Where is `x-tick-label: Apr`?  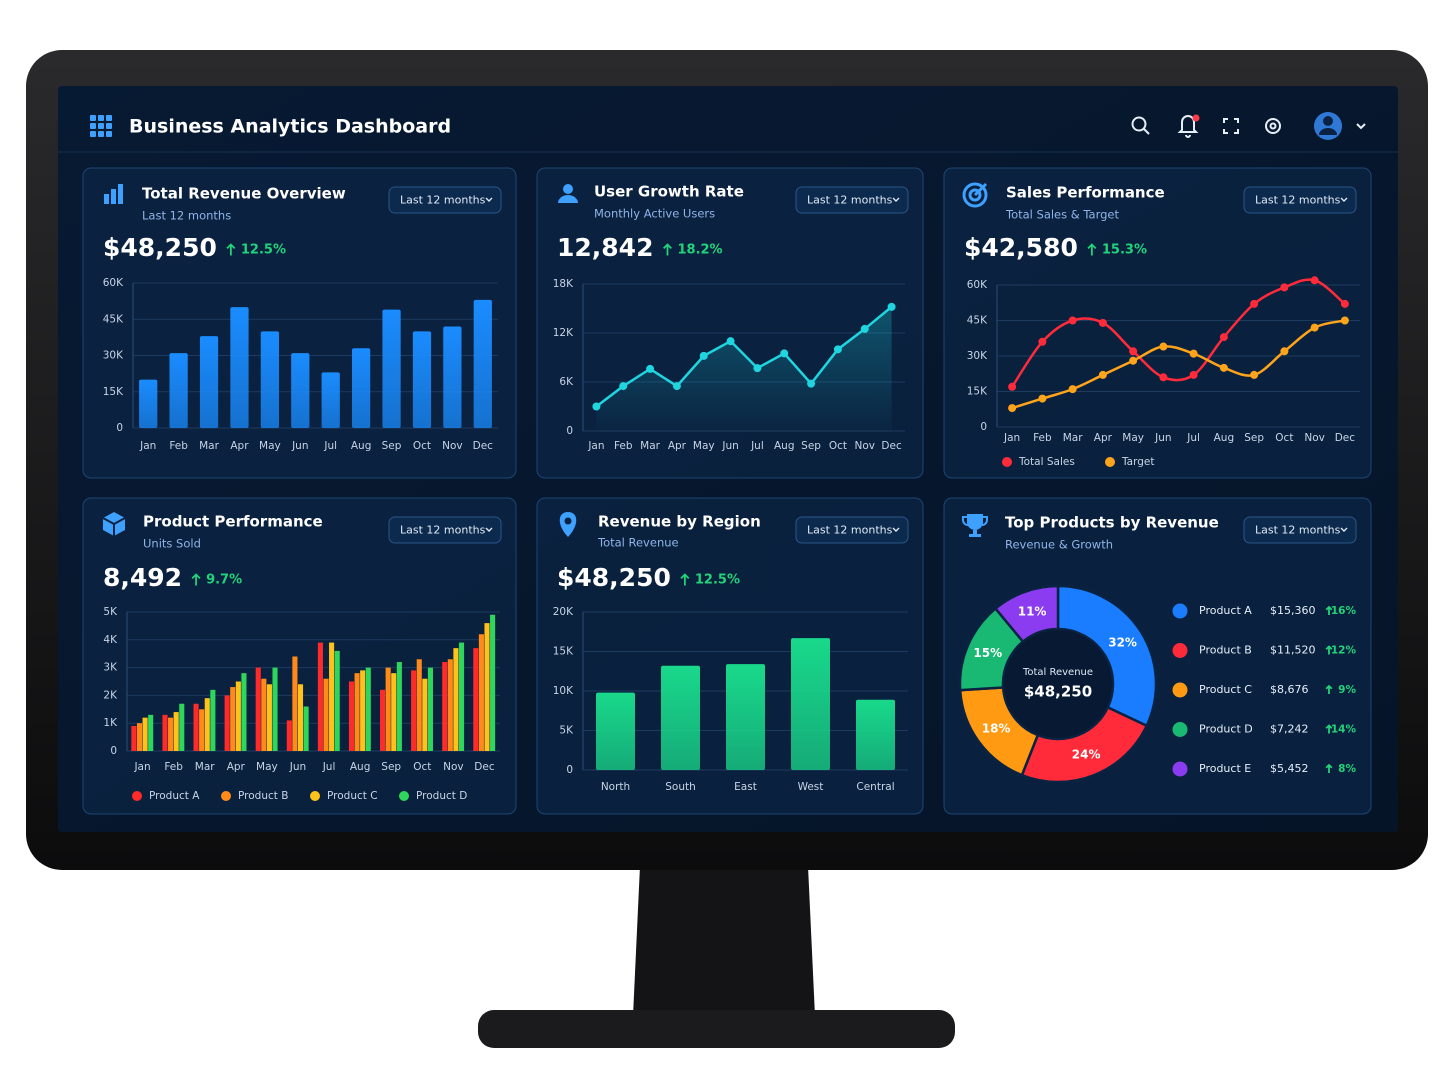
x-tick-label: Apr is located at coordinates (1103, 438).